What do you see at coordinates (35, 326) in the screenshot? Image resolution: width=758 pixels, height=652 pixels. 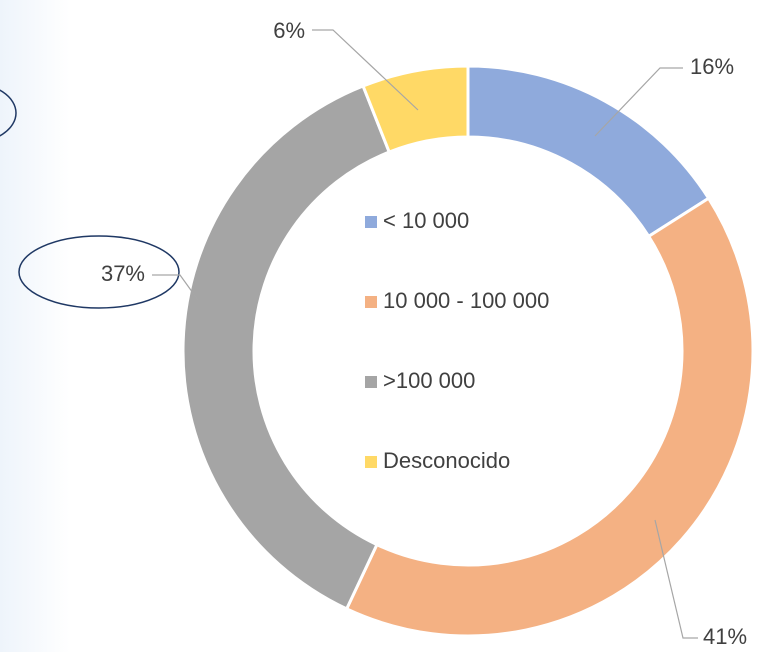 I see `background-strip` at bounding box center [35, 326].